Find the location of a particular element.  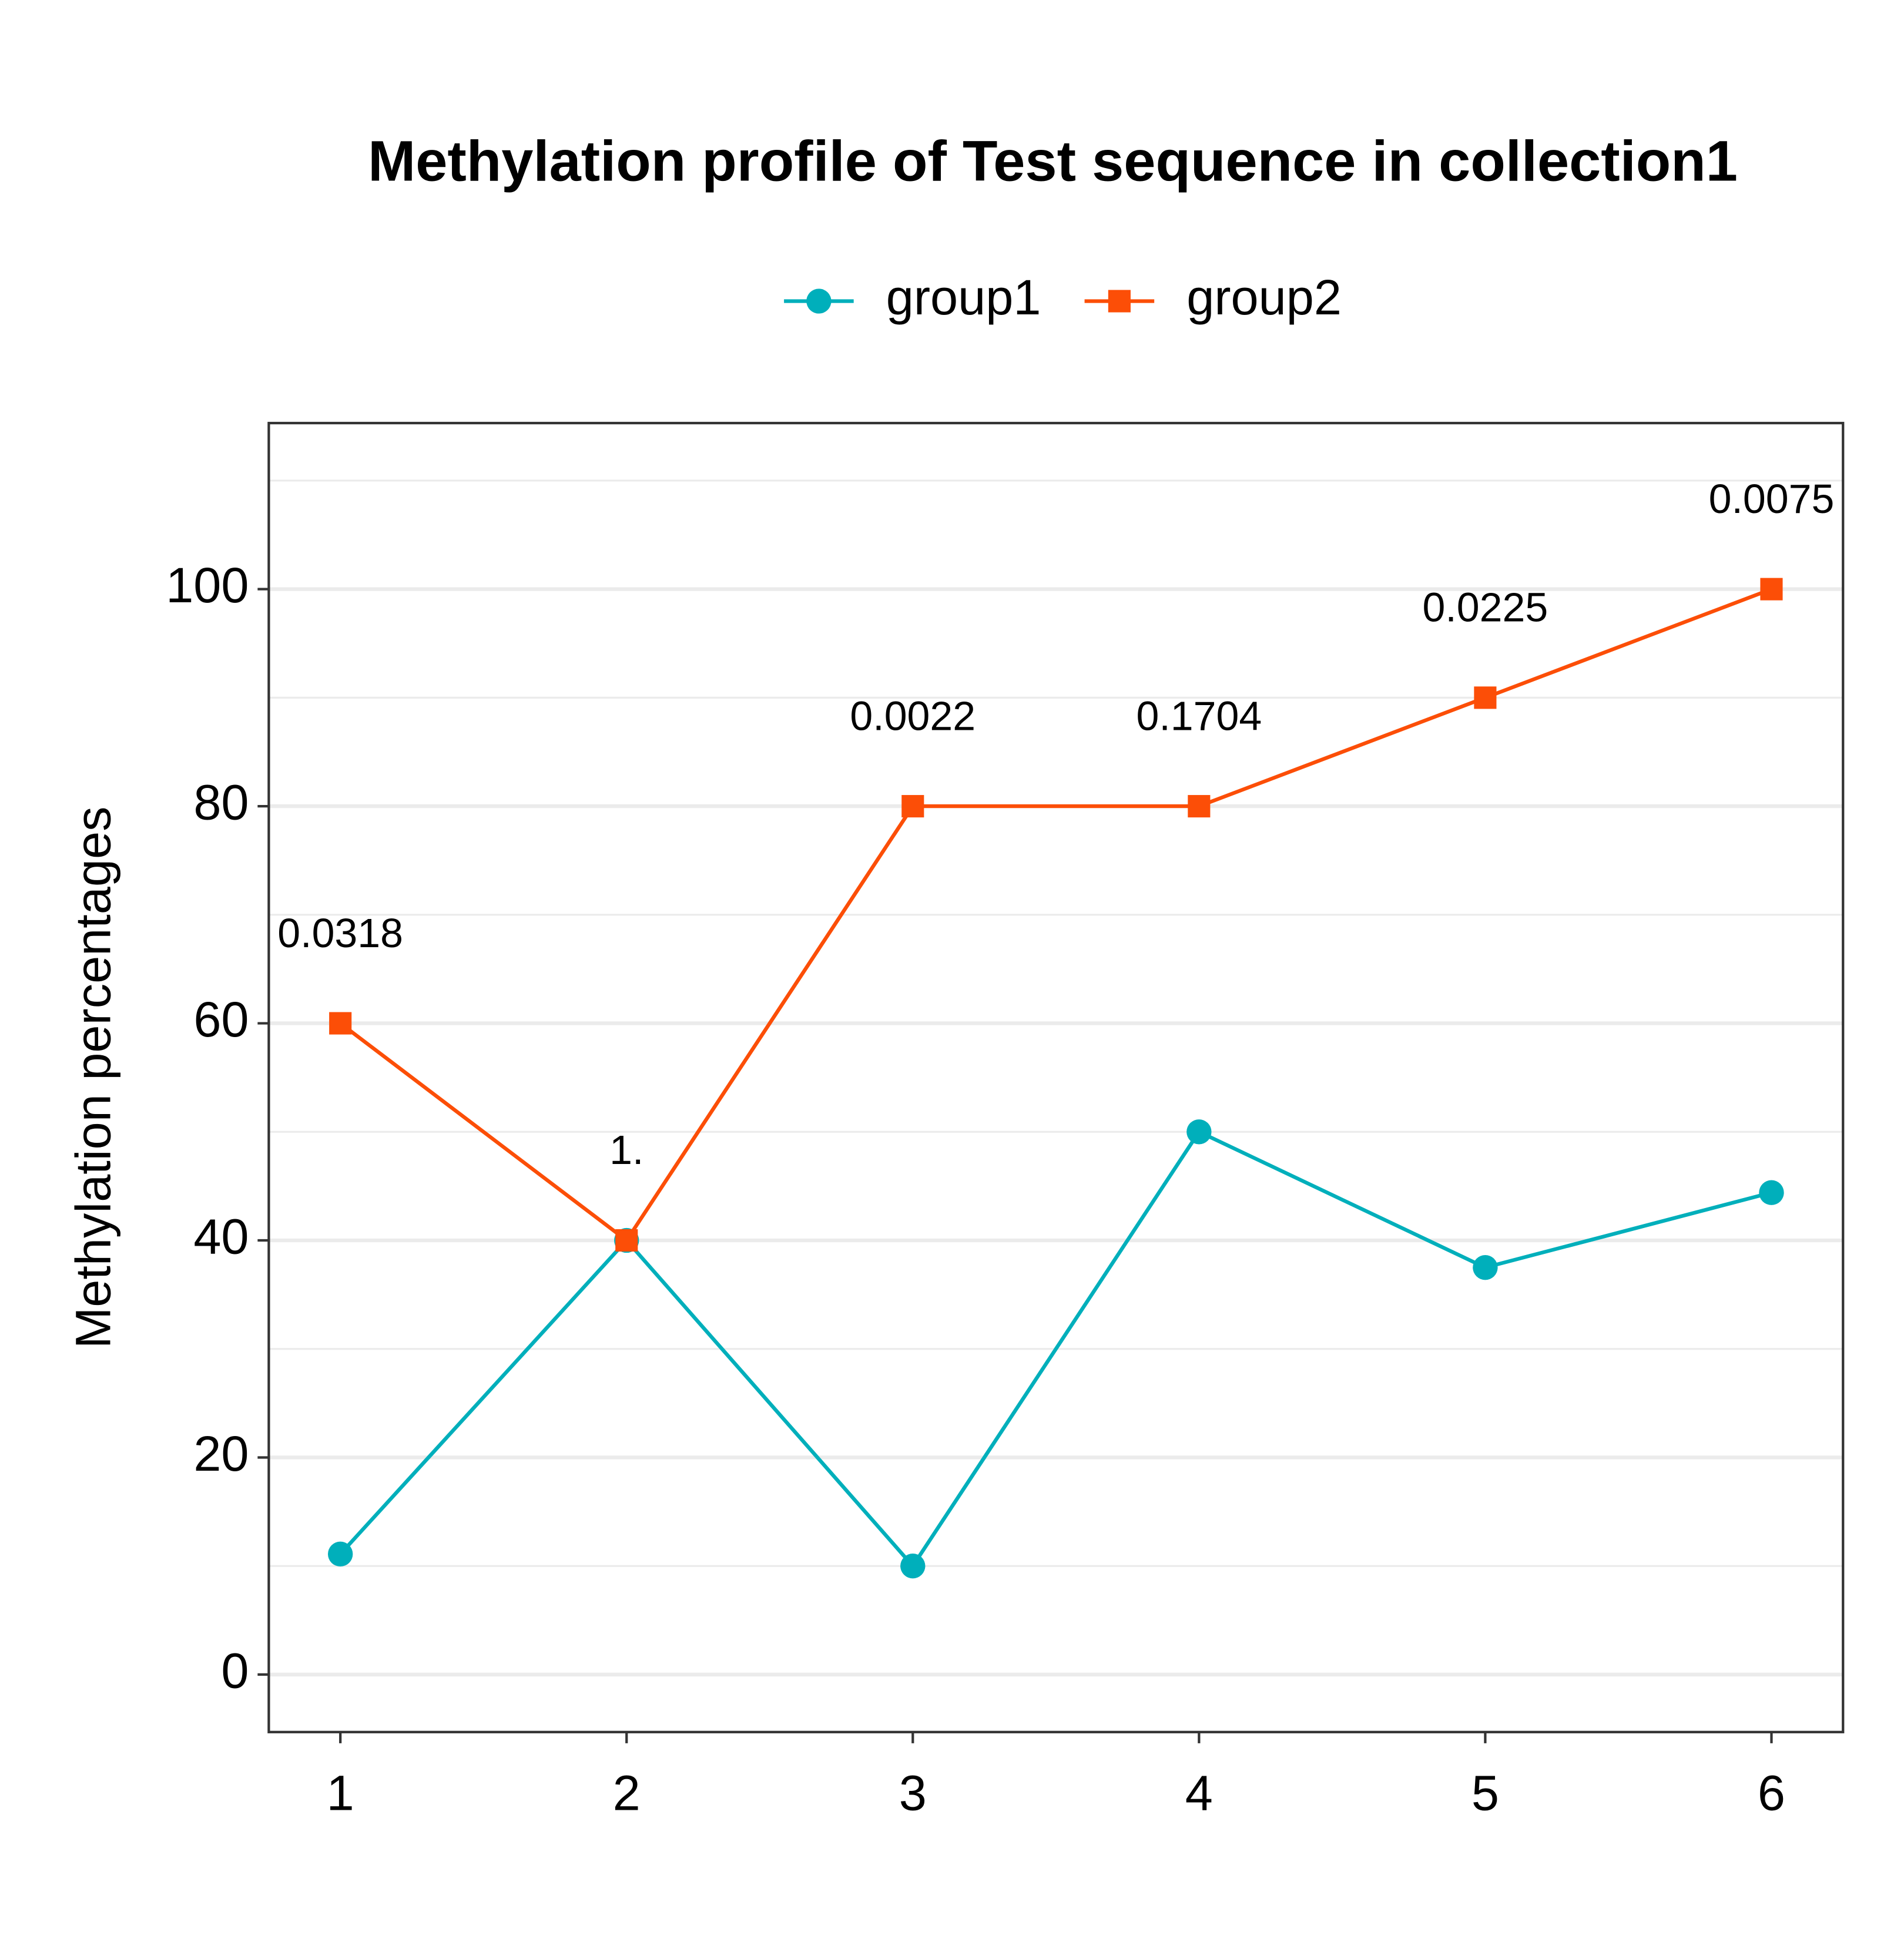

x-tick-label: 1 is located at coordinates (340, 1792).